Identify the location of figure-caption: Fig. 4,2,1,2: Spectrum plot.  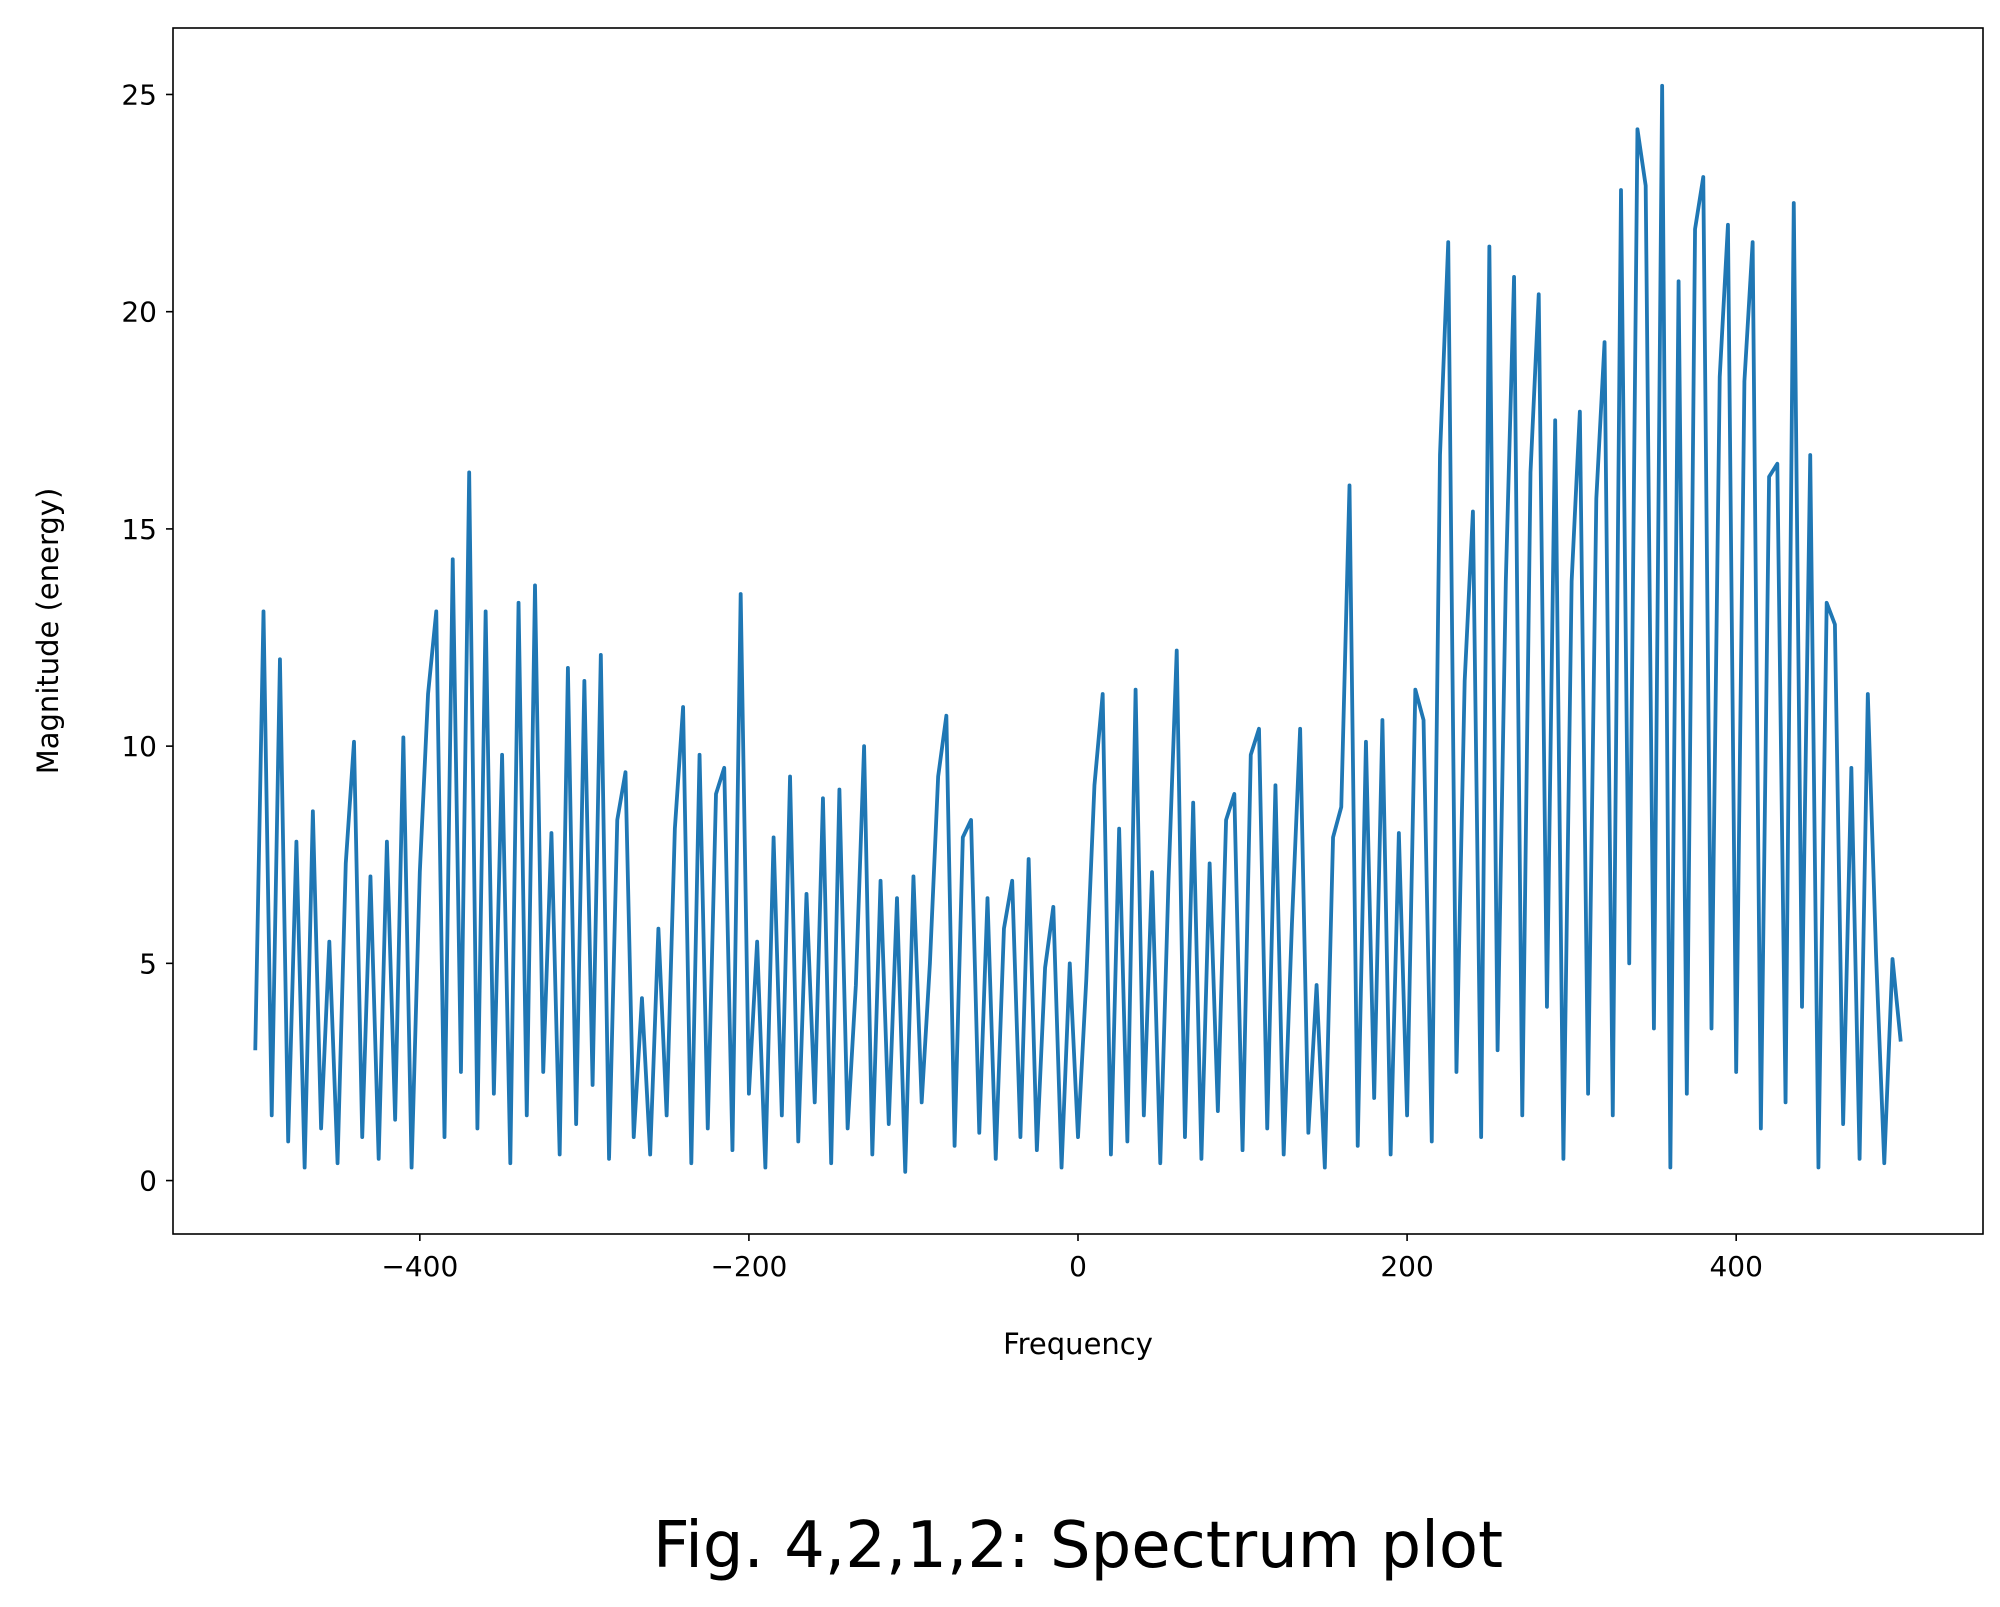
(1078, 1546).